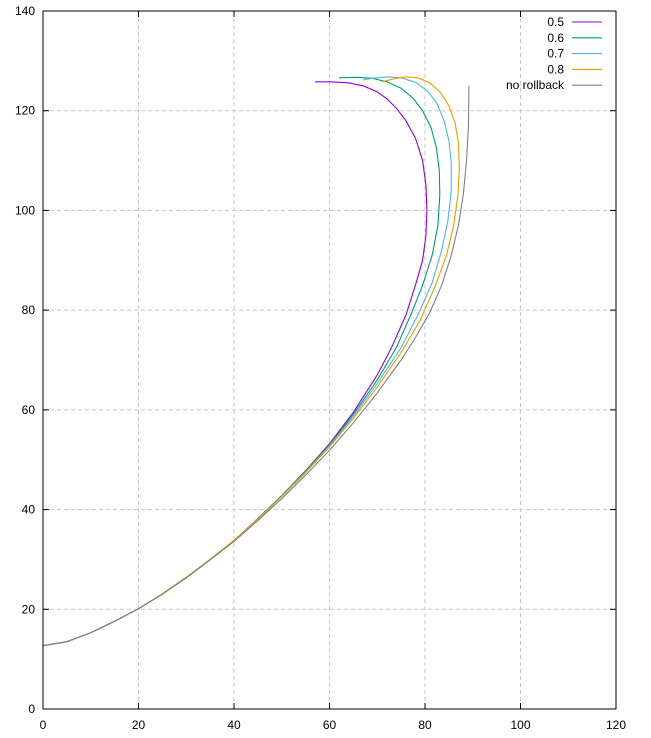 The height and width of the screenshot is (738, 651). Describe the element at coordinates (555, 38) in the screenshot. I see `legend-label: 0.6` at that location.